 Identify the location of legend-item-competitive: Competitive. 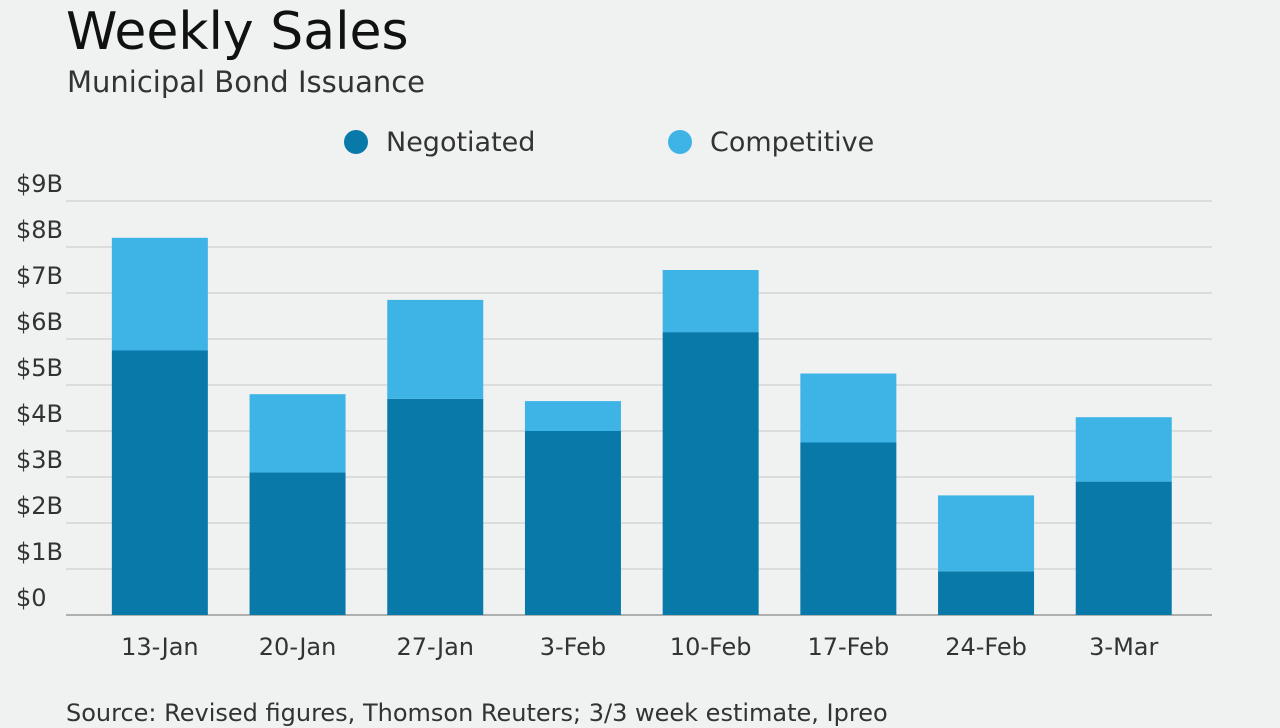
(771, 142).